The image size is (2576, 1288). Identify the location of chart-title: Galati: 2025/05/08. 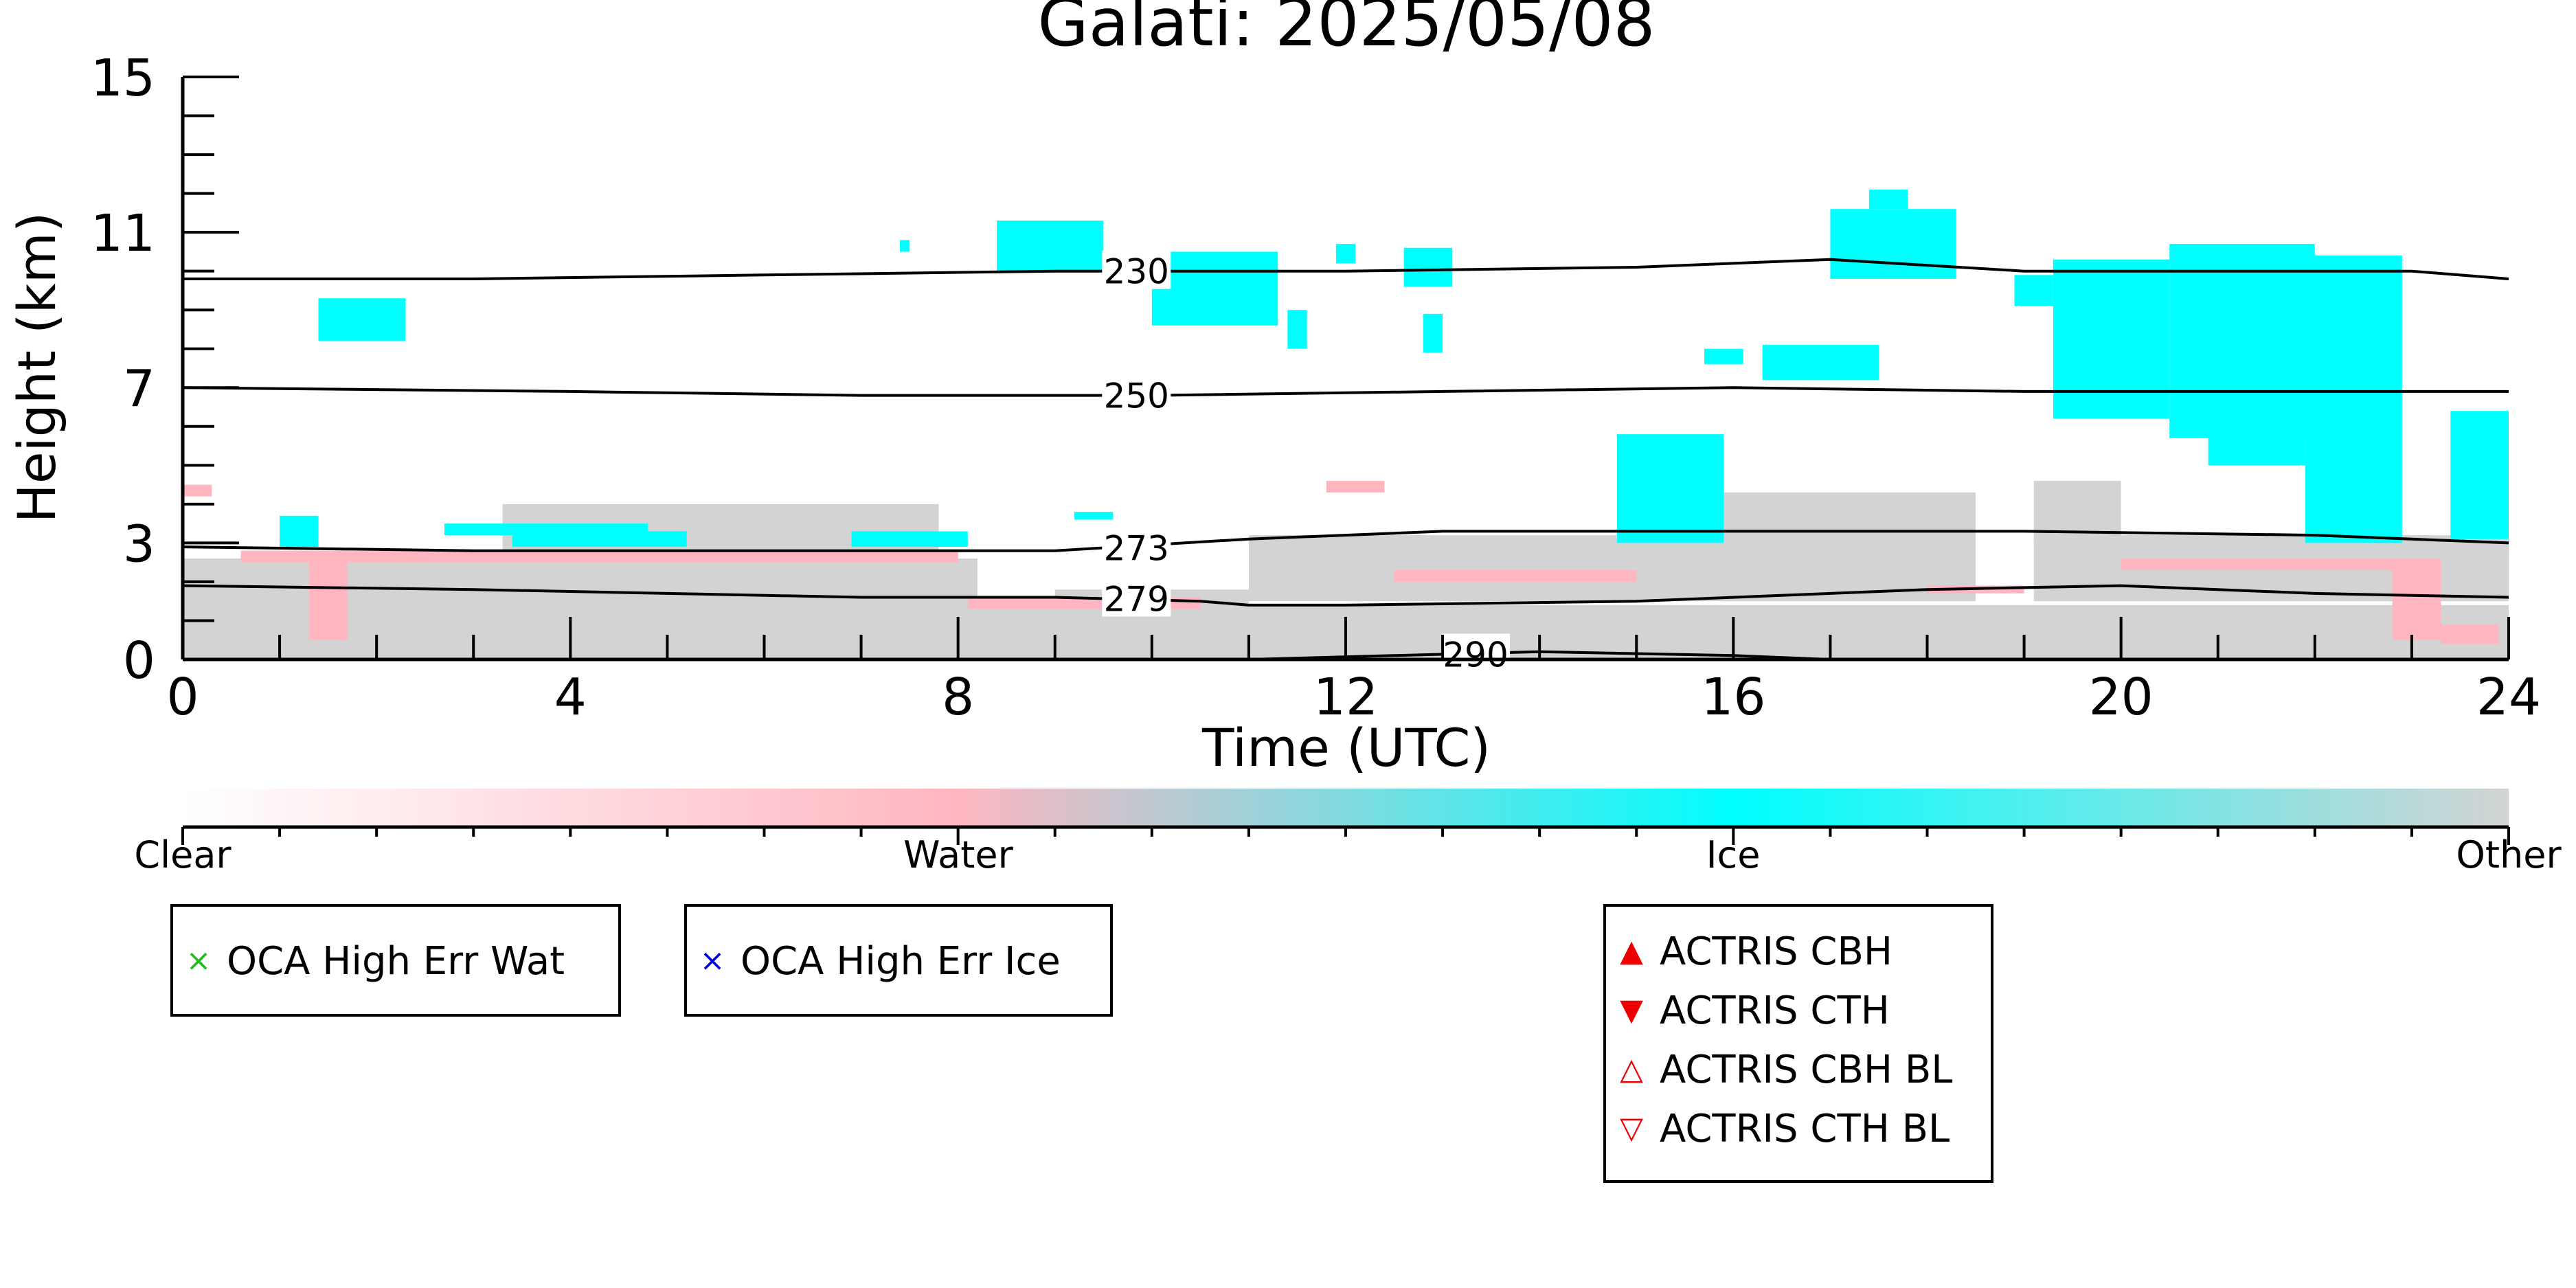
(1346, 30).